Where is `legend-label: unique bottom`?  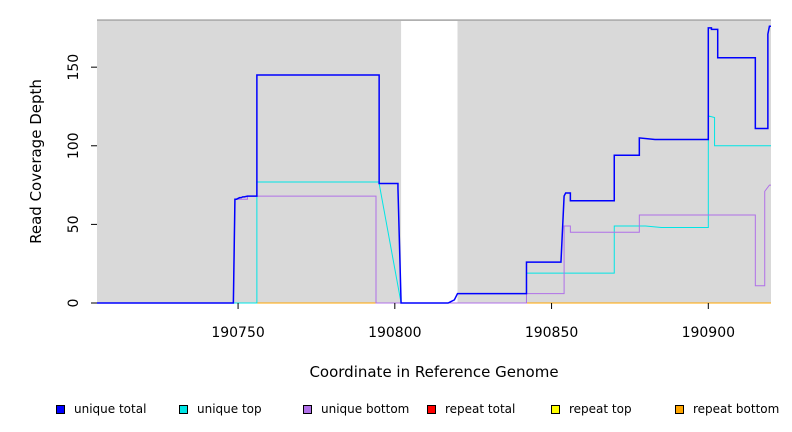
legend-label: unique bottom is located at coordinates (365, 409).